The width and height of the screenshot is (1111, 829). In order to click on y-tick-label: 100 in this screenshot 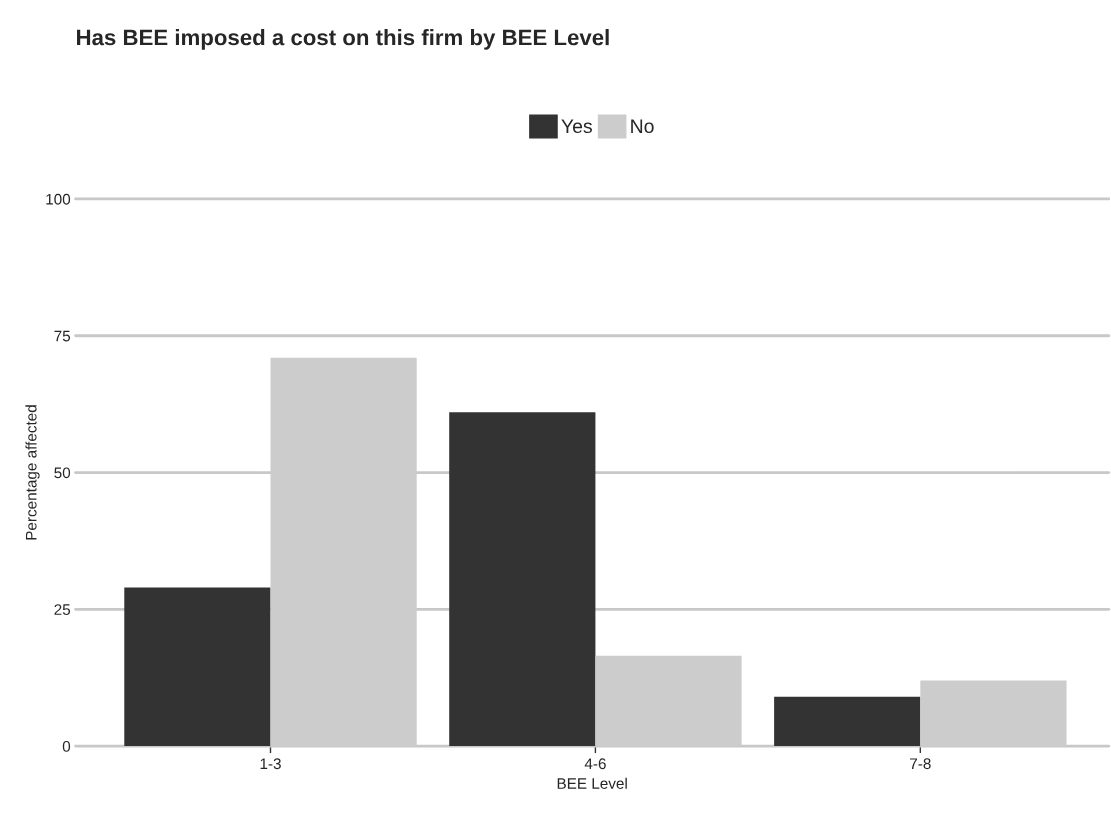, I will do `click(58, 199)`.